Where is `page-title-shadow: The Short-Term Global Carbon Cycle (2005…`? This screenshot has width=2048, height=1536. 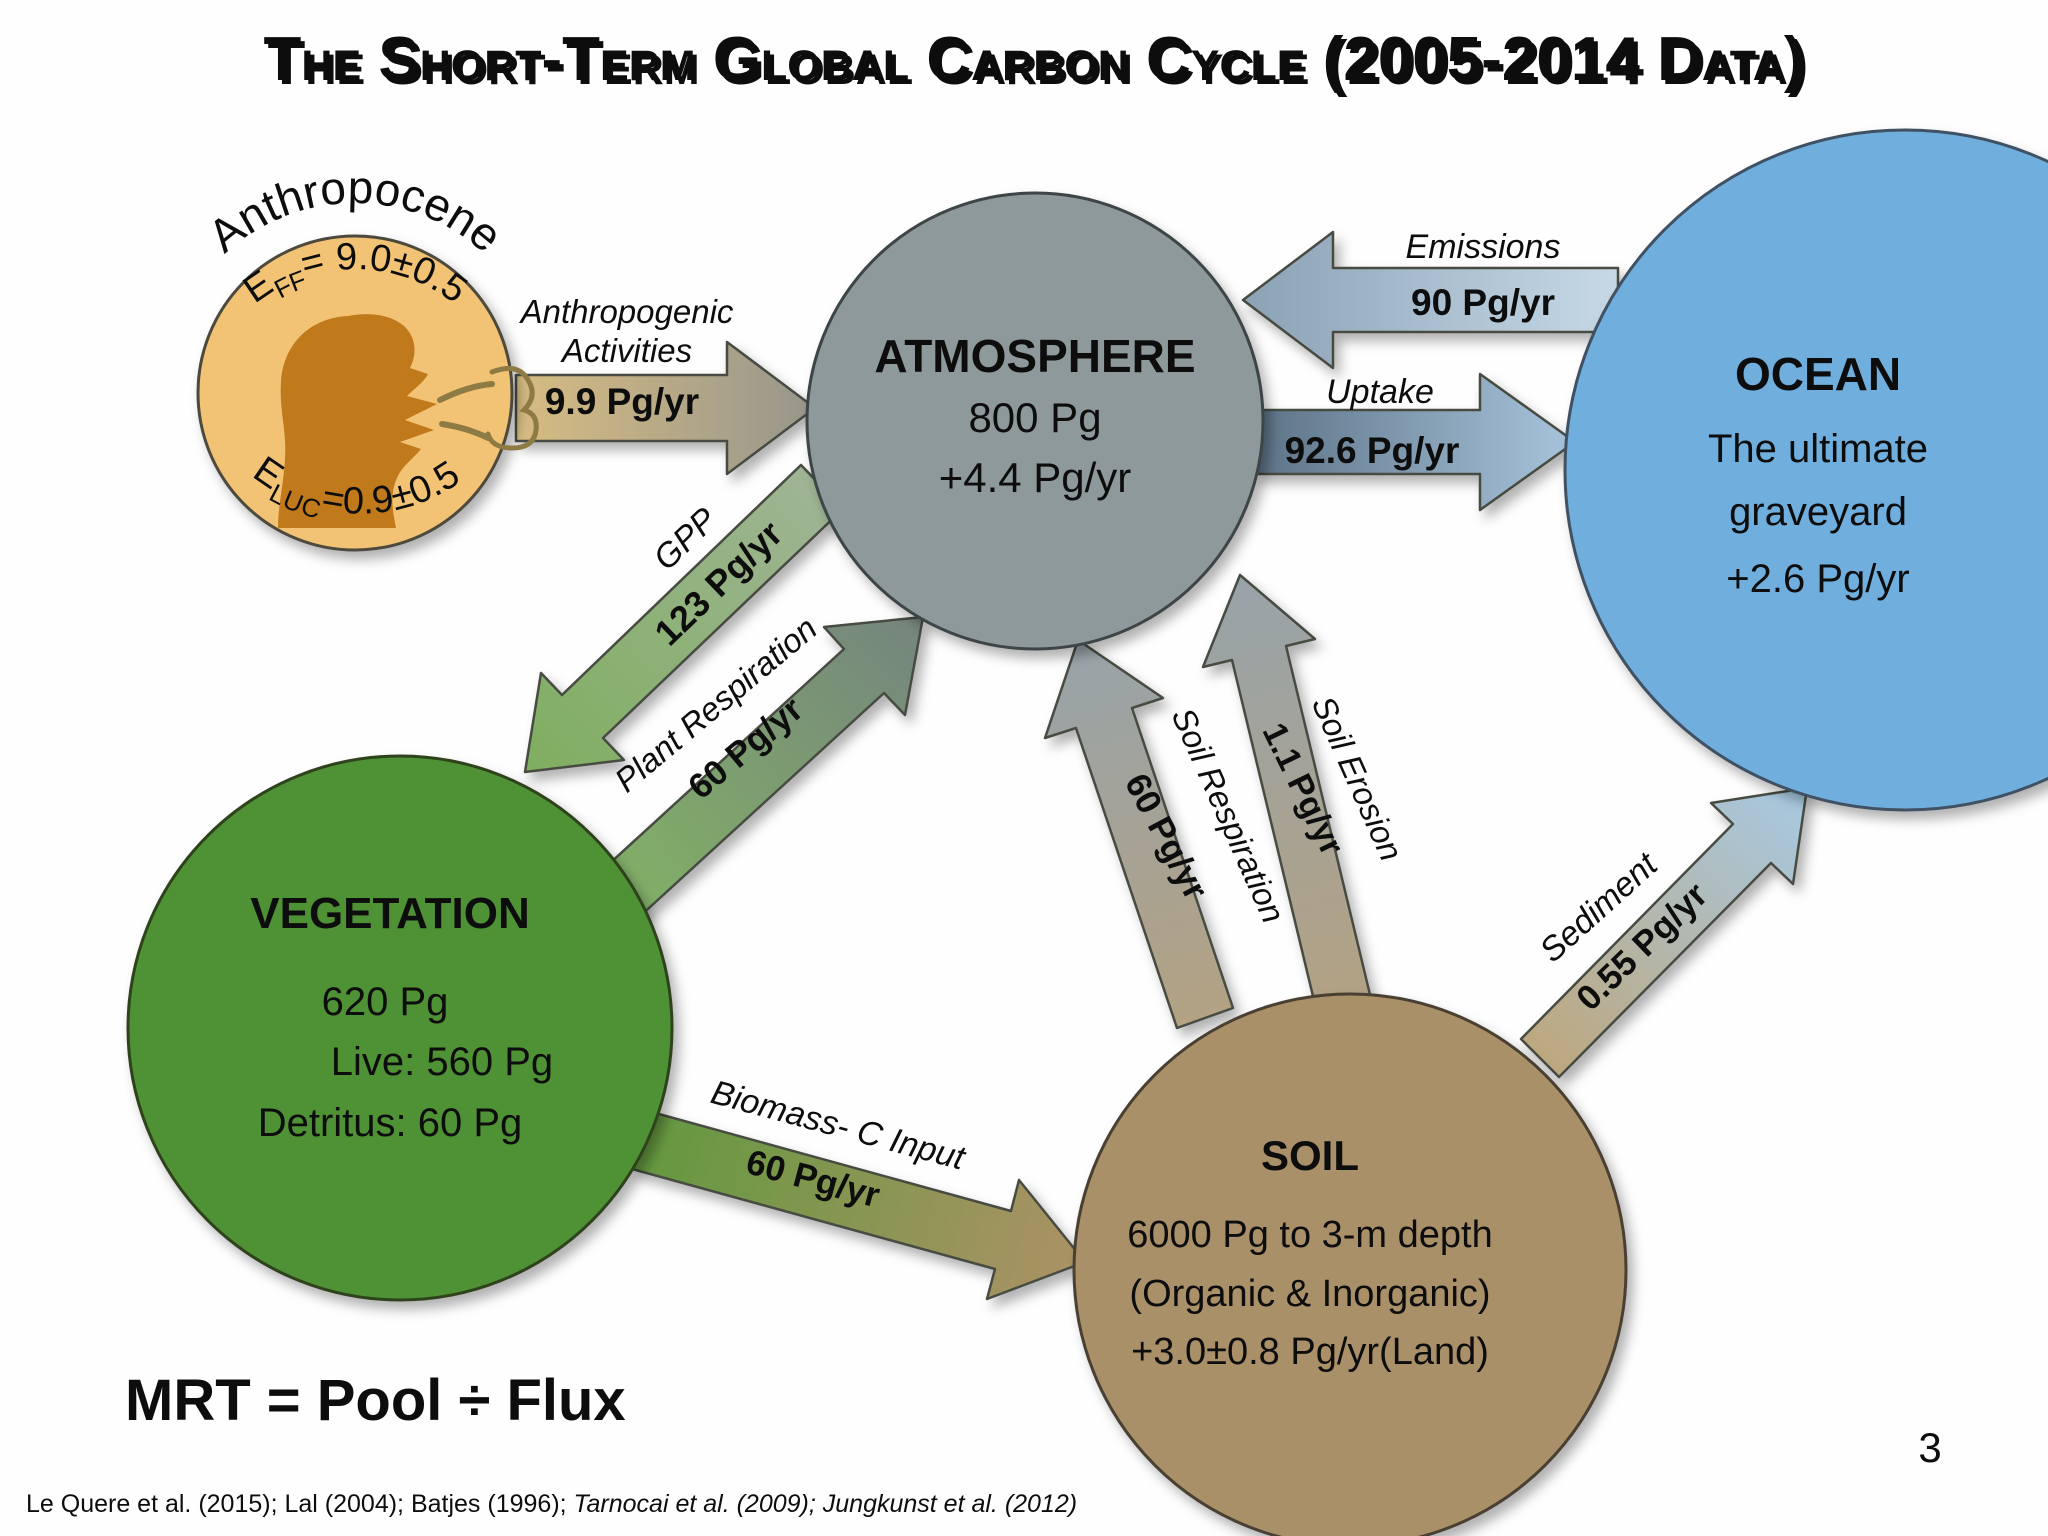 page-title-shadow: The Short-Term Global Carbon Cycle (2005… is located at coordinates (1038, 63).